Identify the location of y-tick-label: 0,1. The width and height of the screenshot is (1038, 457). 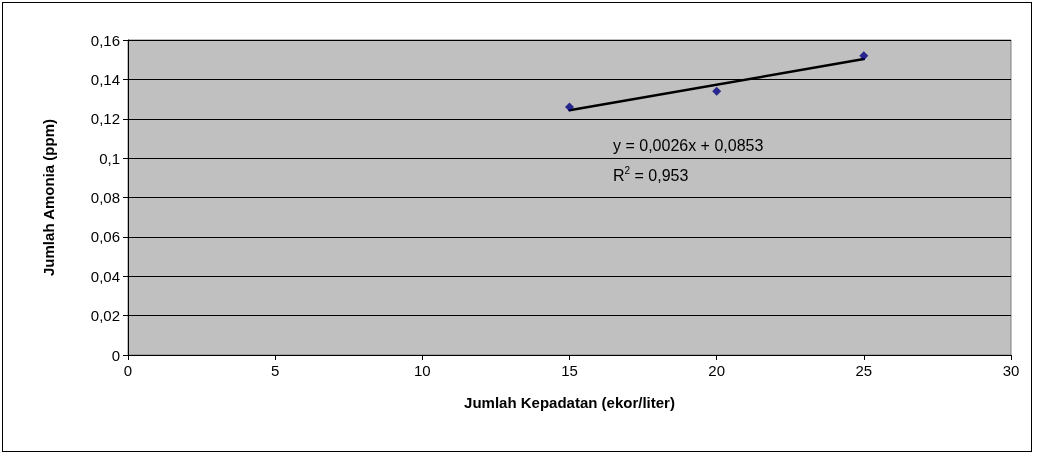
(109, 158).